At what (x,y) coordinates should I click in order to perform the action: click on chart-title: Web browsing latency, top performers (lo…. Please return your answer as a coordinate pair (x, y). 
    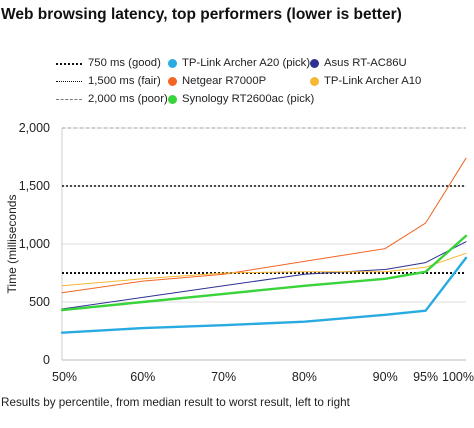
    Looking at the image, I should click on (201, 14).